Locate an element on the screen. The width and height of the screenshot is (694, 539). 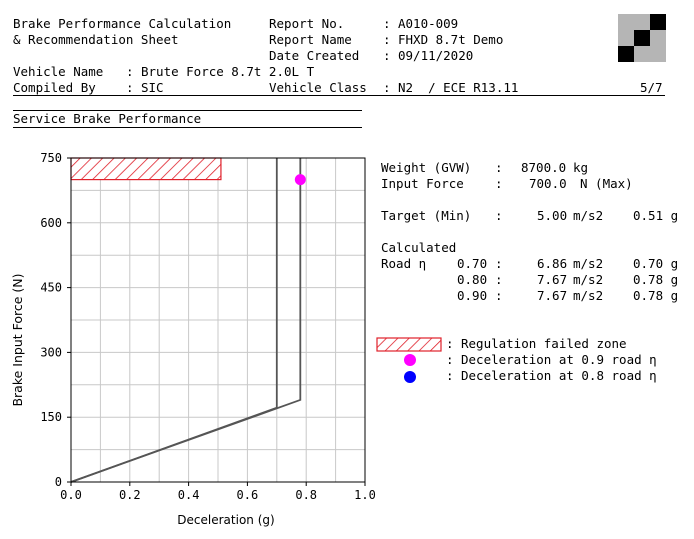
calc-row-3-unit: m/s2 is located at coordinates (588, 295).